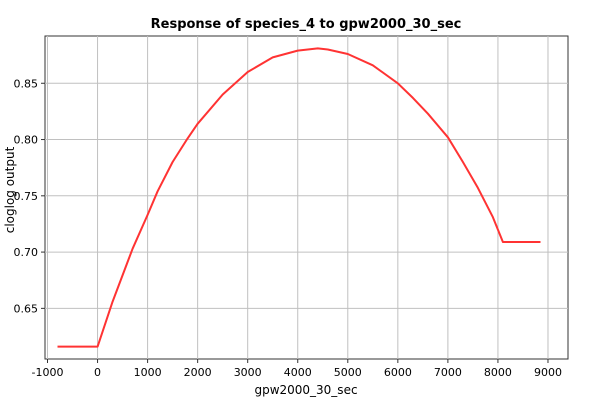  What do you see at coordinates (26, 252) in the screenshot?
I see `y-tick-label: 0.70` at bounding box center [26, 252].